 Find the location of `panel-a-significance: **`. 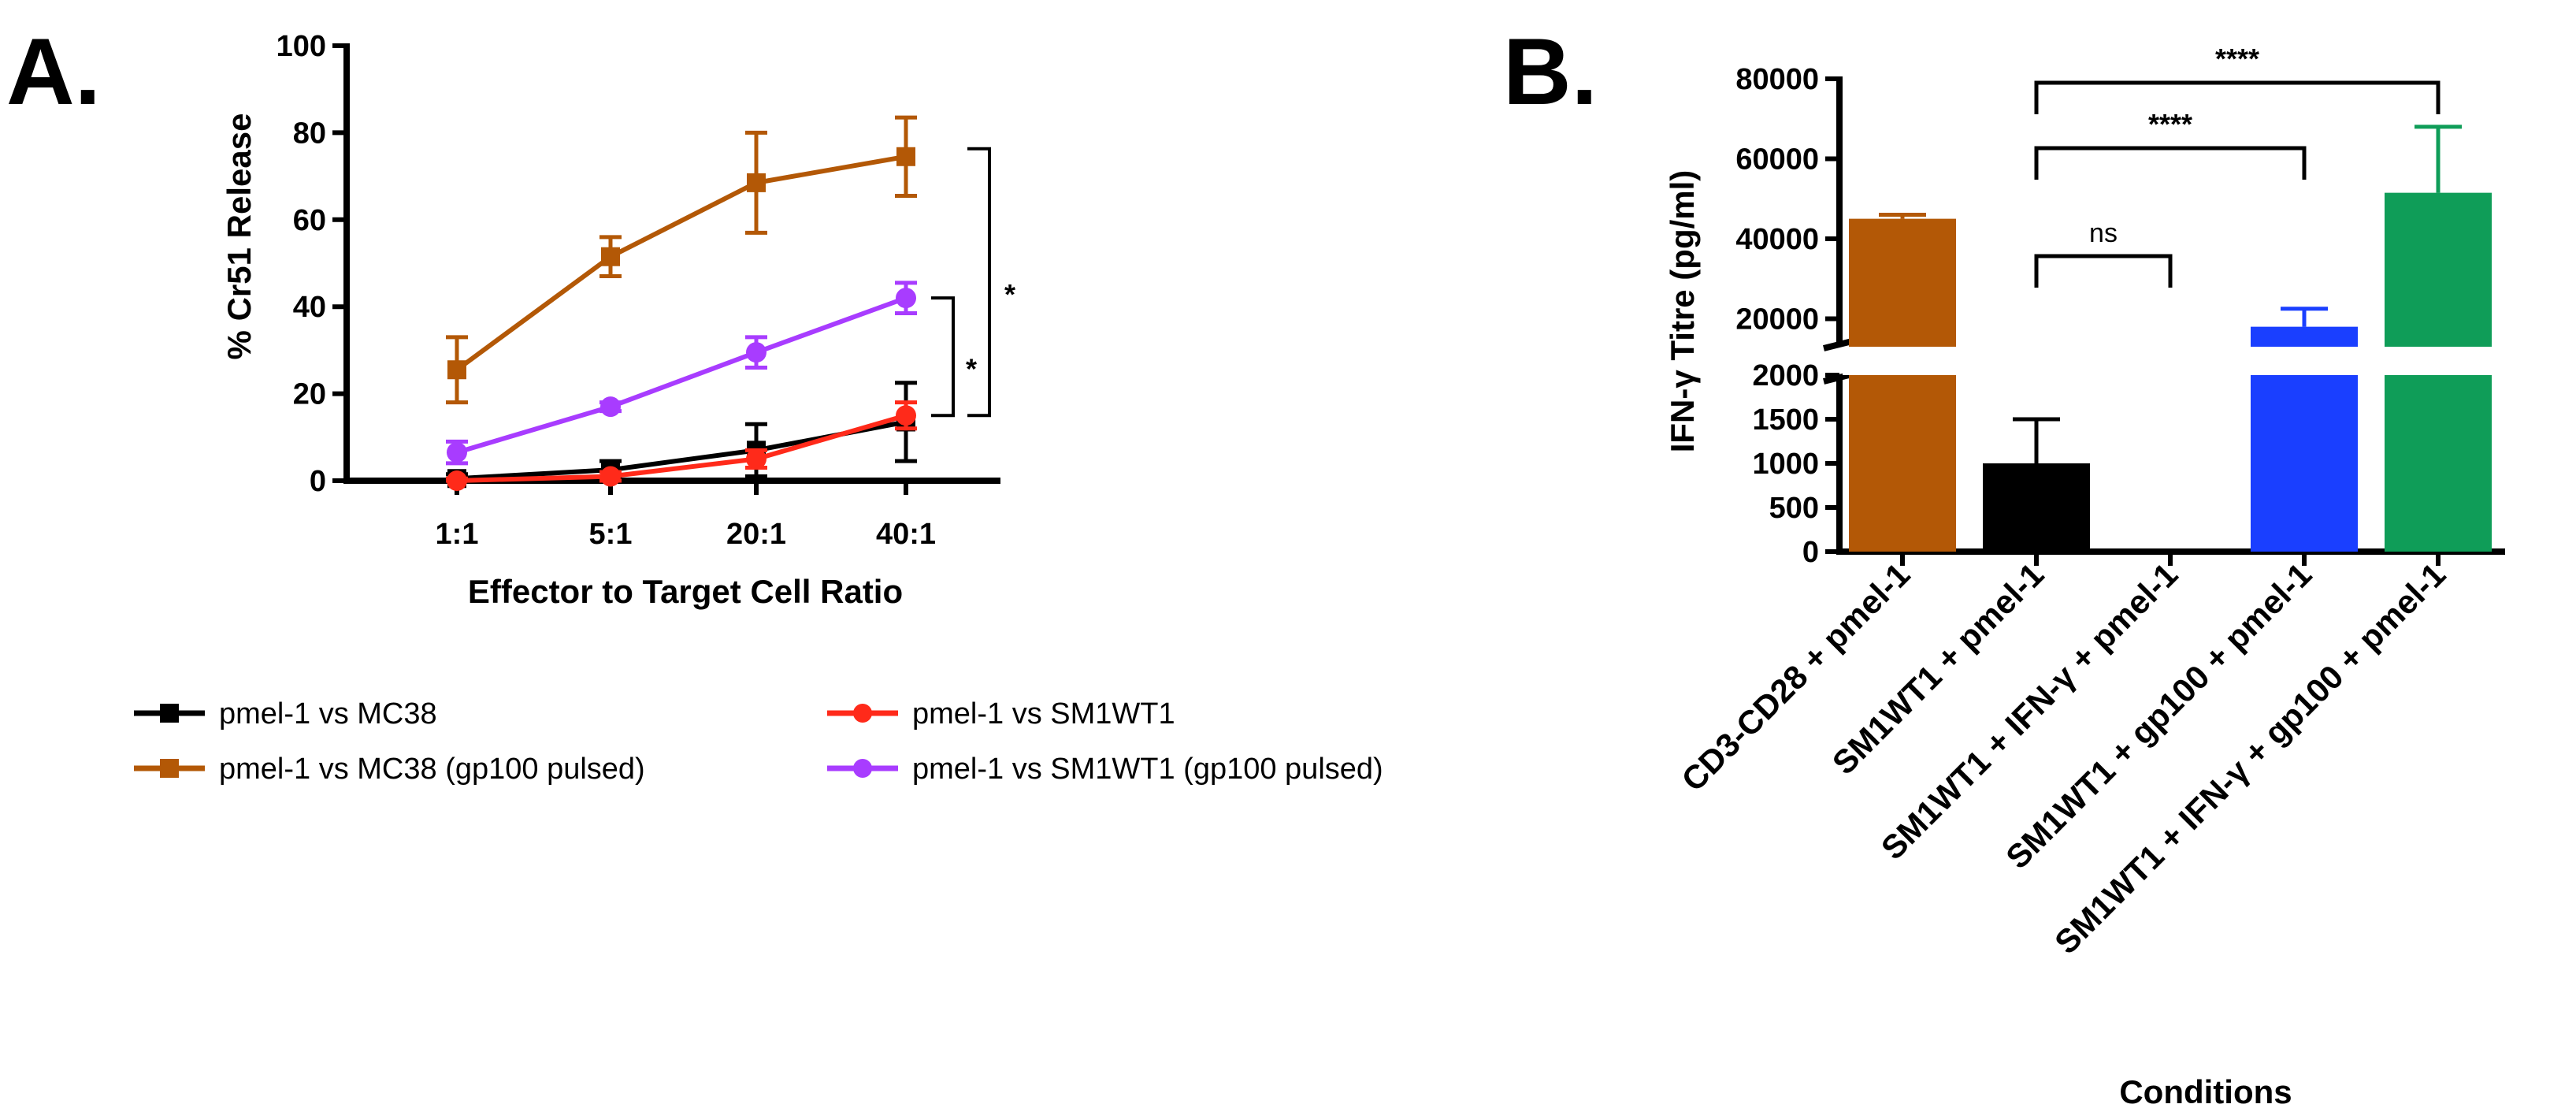

panel-a-significance: ** is located at coordinates (973, 282).